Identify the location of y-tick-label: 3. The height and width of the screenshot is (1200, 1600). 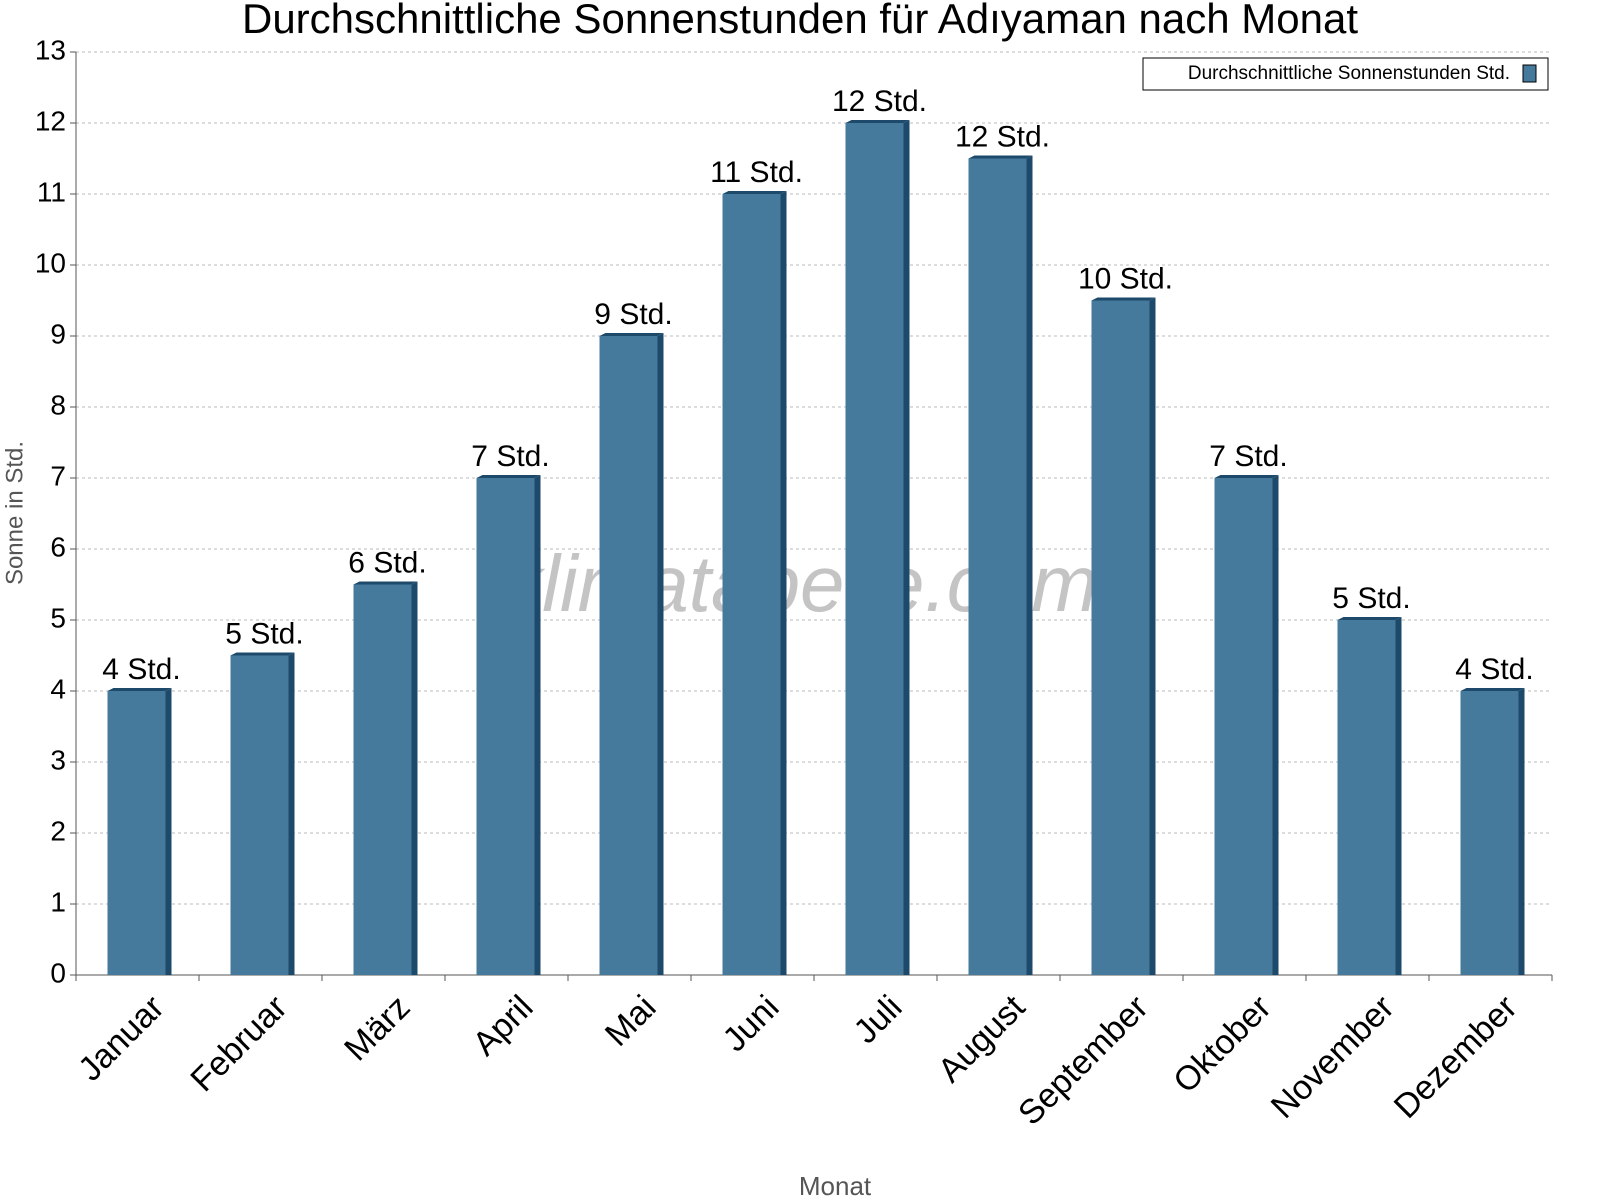
(58, 759).